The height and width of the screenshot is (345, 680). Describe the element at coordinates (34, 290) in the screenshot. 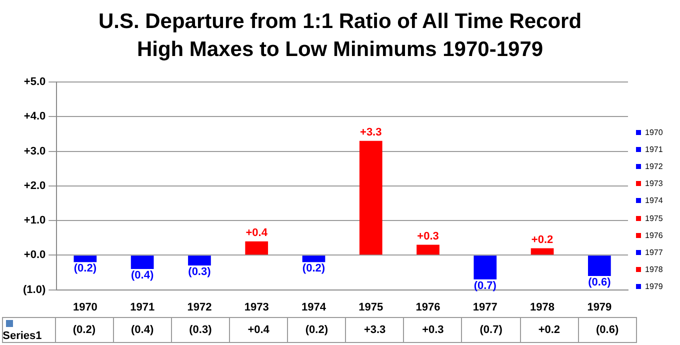

I see `y-tick-label: (1.0)` at that location.